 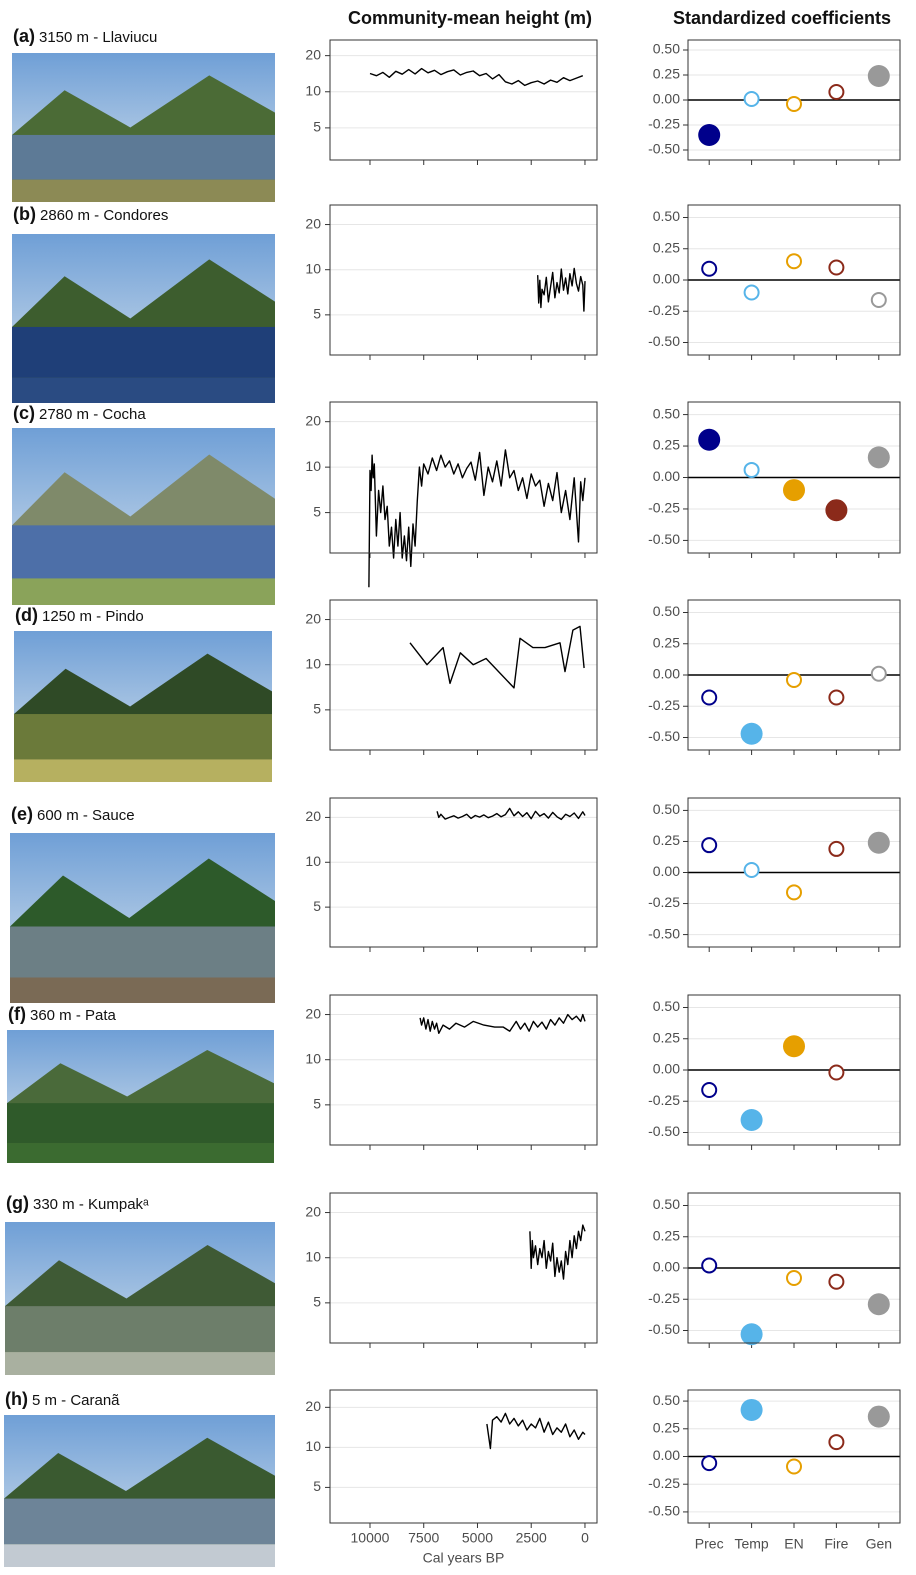 What do you see at coordinates (879, 1544) in the screenshot?
I see `x-tick-label: Gen` at bounding box center [879, 1544].